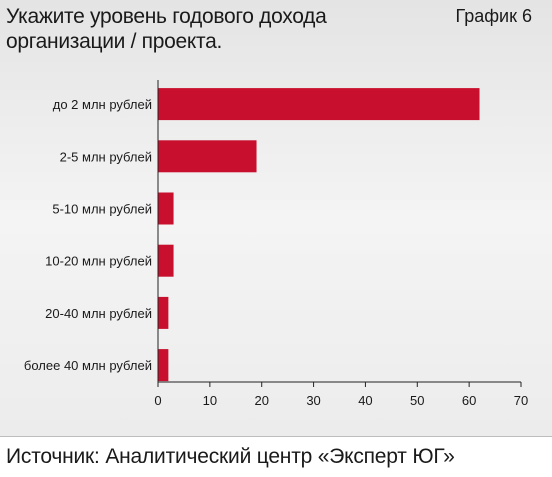 The height and width of the screenshot is (477, 552). I want to click on category-label: 20-40 млн рублей, so click(98, 313).